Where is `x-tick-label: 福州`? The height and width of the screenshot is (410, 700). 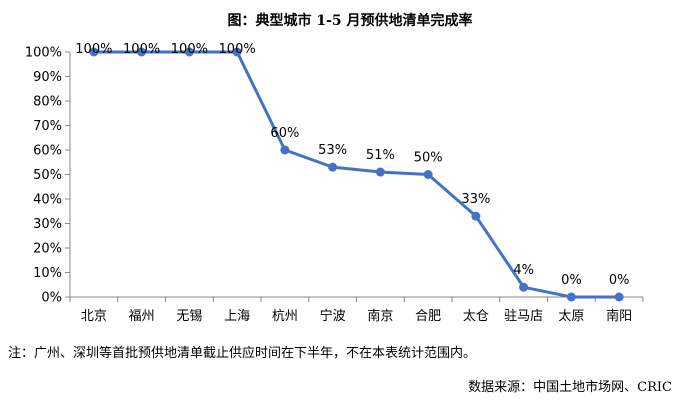 x-tick-label: 福州 is located at coordinates (142, 316).